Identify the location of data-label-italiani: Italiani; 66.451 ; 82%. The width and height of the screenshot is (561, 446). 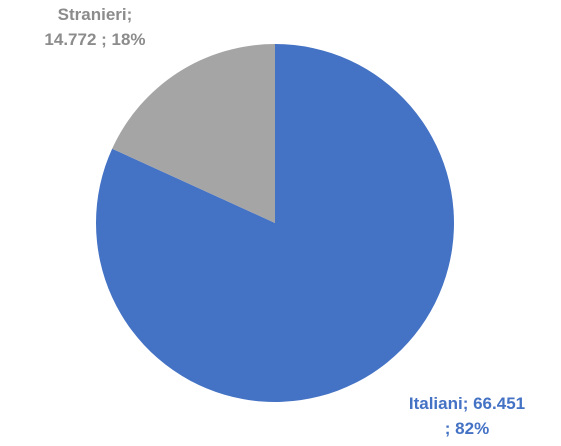
(467, 416).